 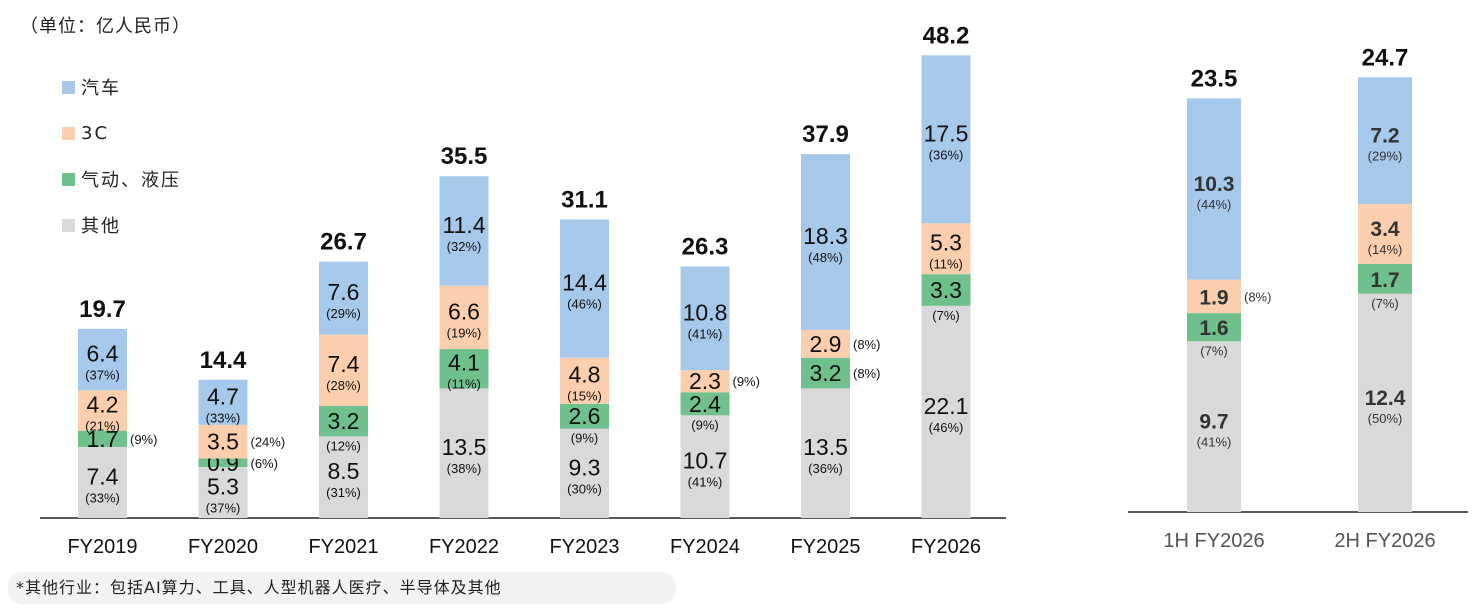 What do you see at coordinates (705, 404) in the screenshot?
I see `annual-value-label-pneu-FY2024: 2.4` at bounding box center [705, 404].